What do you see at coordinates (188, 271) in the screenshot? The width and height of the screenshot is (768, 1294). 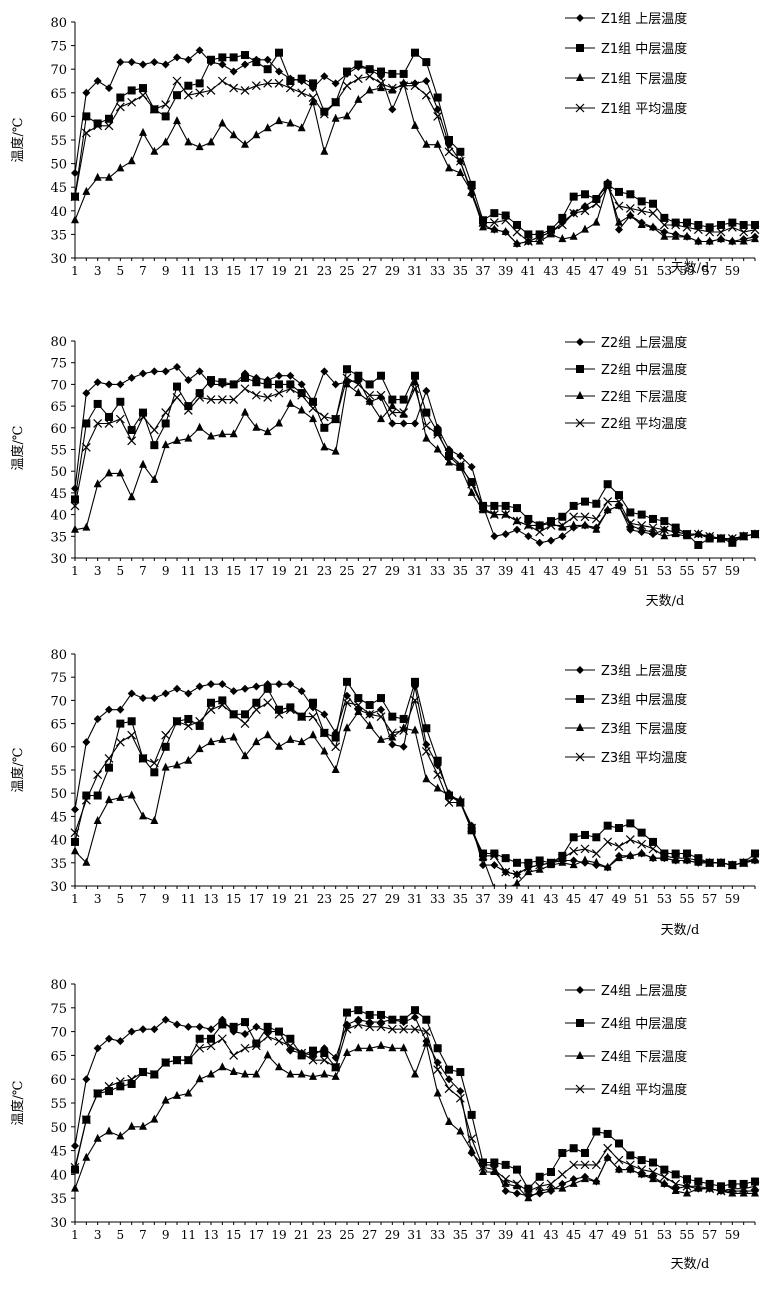 I see `x-tick-label: 11` at bounding box center [188, 271].